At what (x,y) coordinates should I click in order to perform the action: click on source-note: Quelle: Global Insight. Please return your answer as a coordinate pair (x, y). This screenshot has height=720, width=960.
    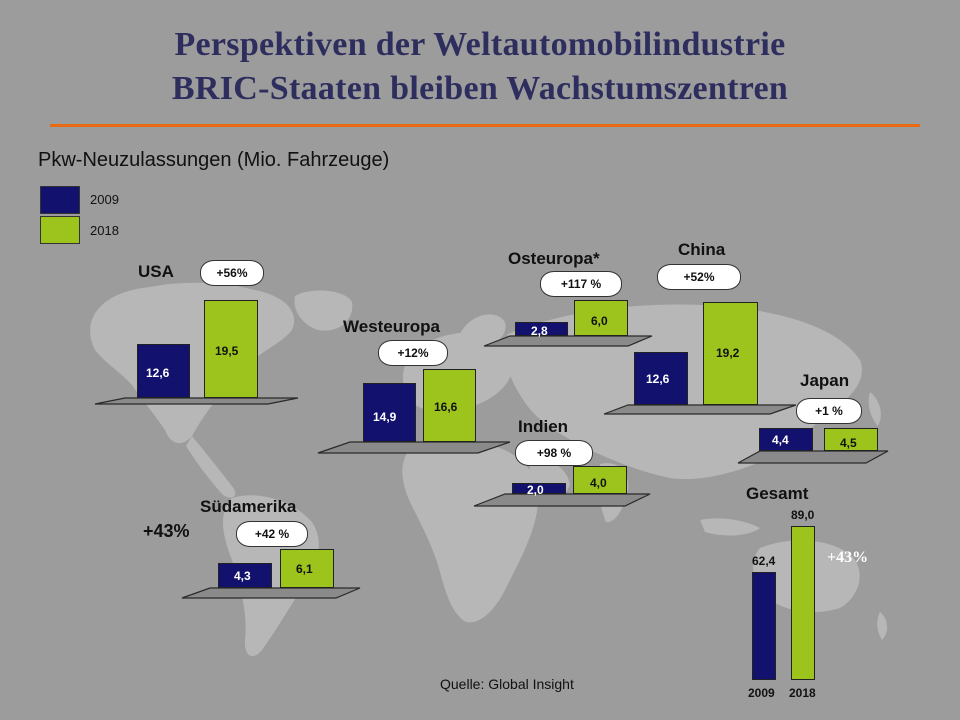
    Looking at the image, I should click on (507, 684).